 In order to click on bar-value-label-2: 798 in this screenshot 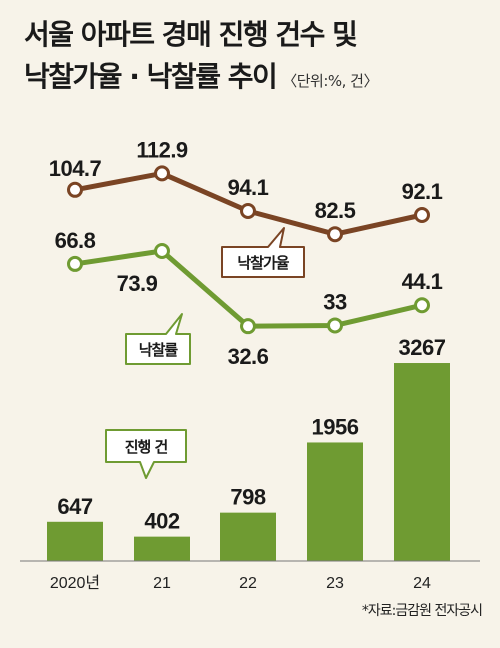, I will do `click(247, 497)`.